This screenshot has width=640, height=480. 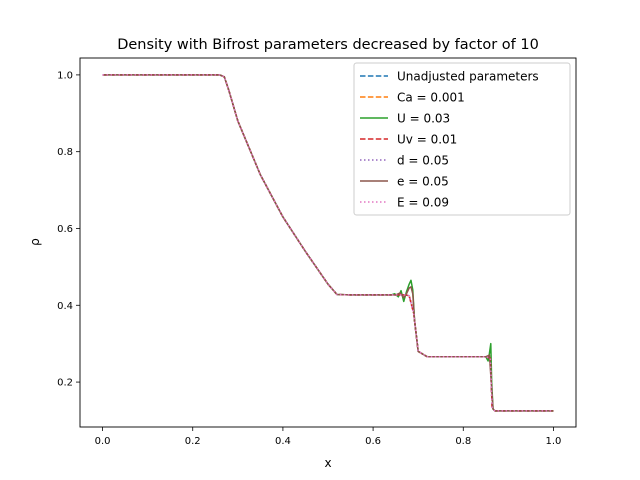 I want to click on legend-label: d = 0.05, so click(x=423, y=161).